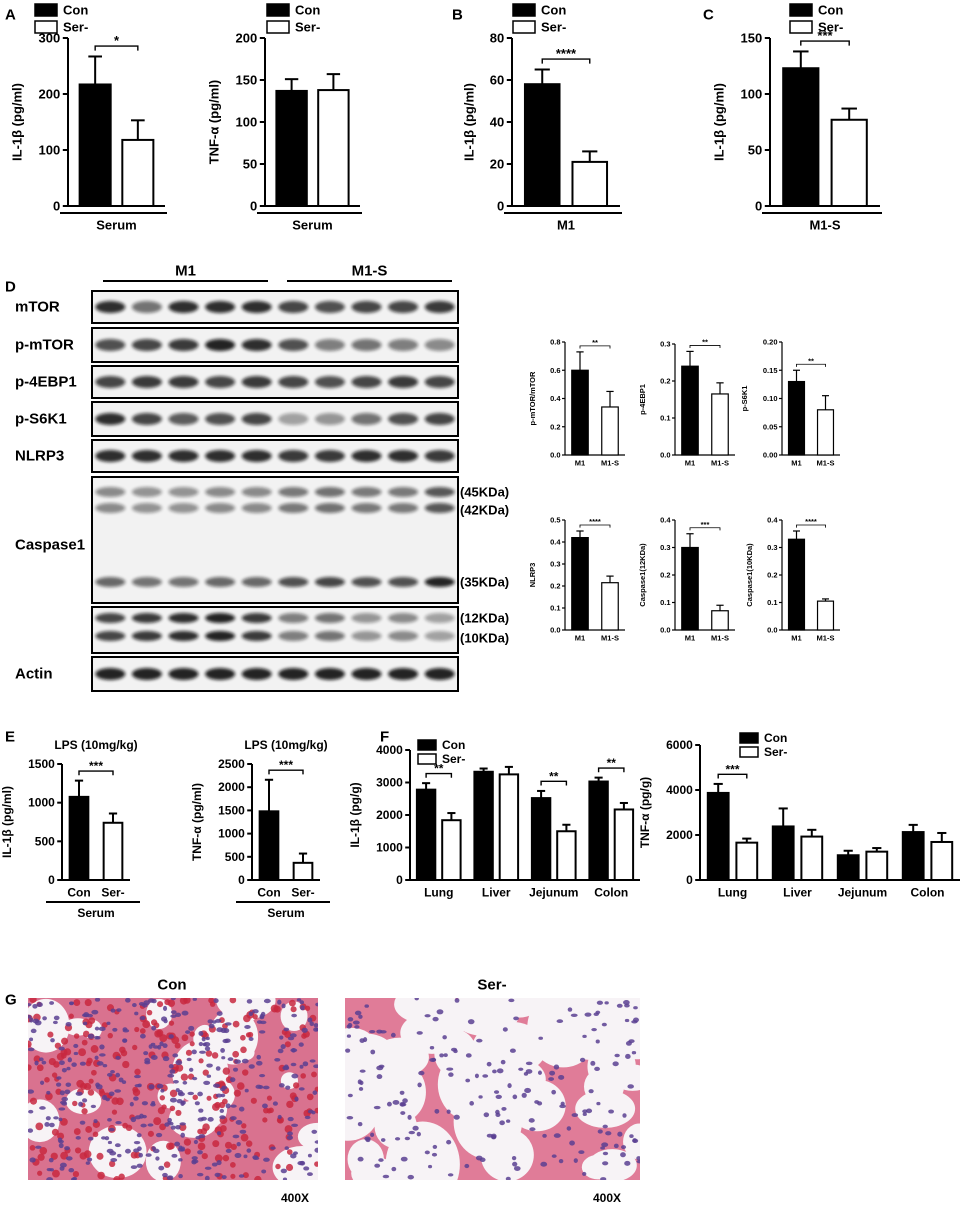 The width and height of the screenshot is (974, 1212). What do you see at coordinates (41, 803) in the screenshot?
I see `y-tick-label: 1000` at bounding box center [41, 803].